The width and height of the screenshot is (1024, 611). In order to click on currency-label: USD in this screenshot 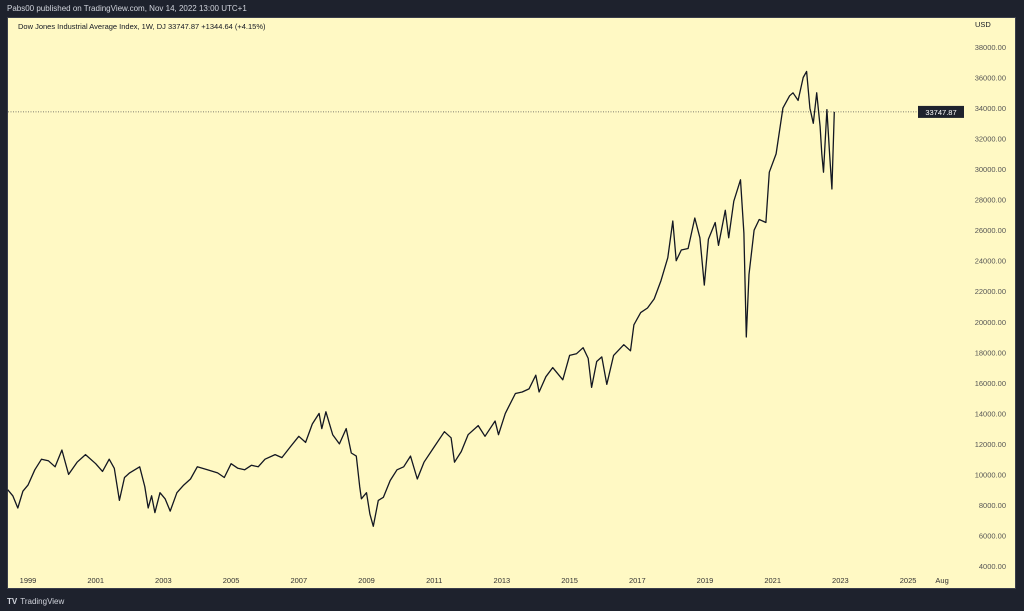, I will do `click(983, 24)`.